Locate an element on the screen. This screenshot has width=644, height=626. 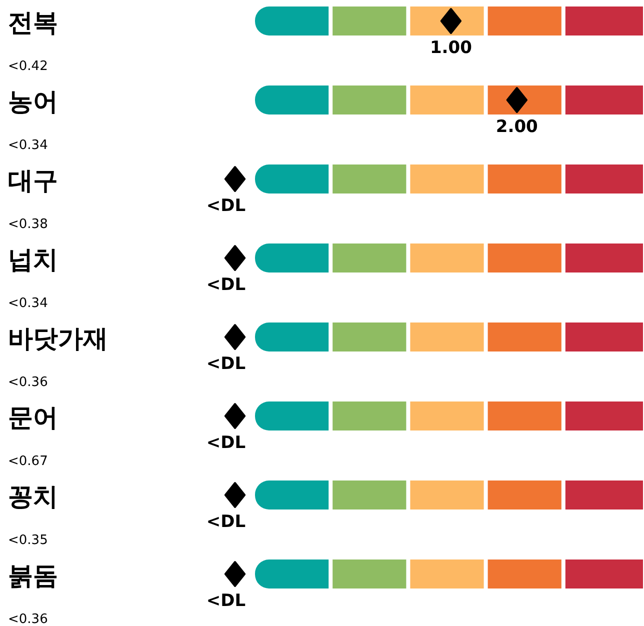
category-label: 대구 is located at coordinates (33, 180).